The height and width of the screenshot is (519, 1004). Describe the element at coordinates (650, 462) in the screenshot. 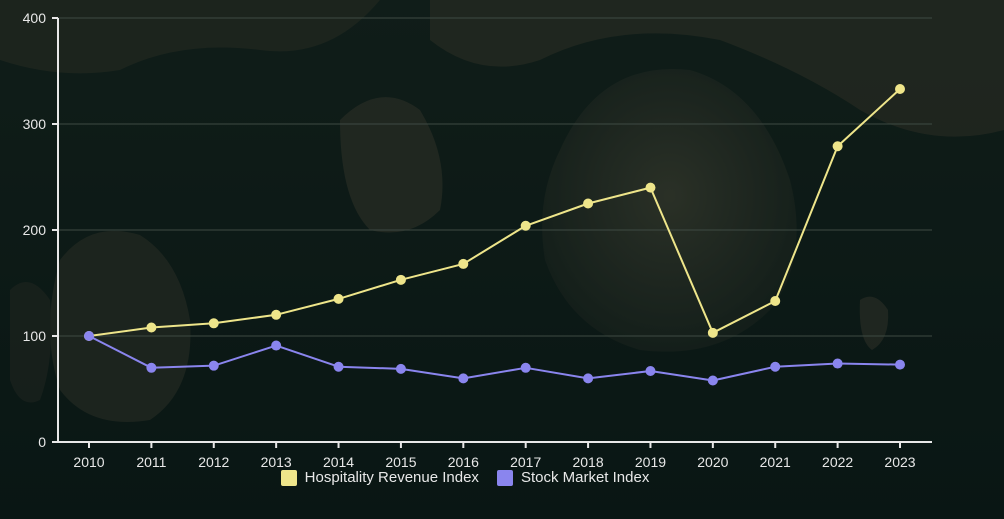

I see `x-tick-label: 2019` at that location.